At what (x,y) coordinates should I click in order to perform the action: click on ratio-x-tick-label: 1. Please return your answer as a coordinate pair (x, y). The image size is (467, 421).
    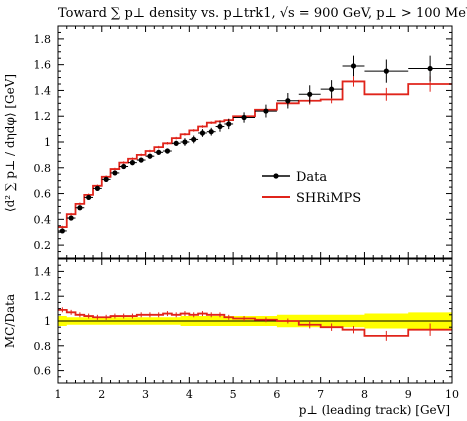
    Looking at the image, I should click on (58, 394).